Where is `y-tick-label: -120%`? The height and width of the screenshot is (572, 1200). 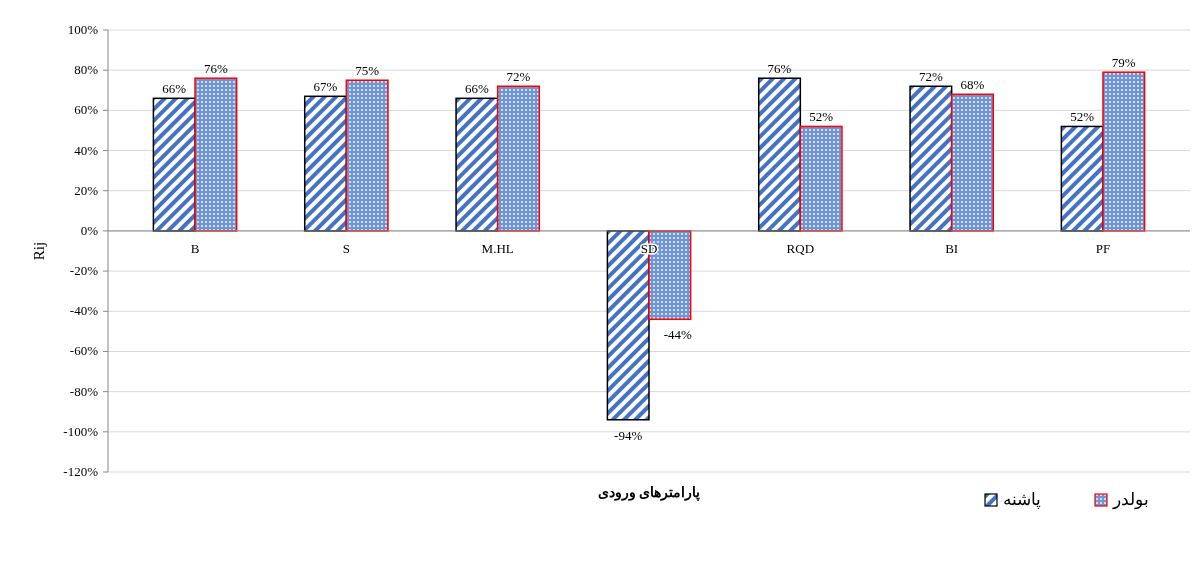
y-tick-label: -120% is located at coordinates (81, 471).